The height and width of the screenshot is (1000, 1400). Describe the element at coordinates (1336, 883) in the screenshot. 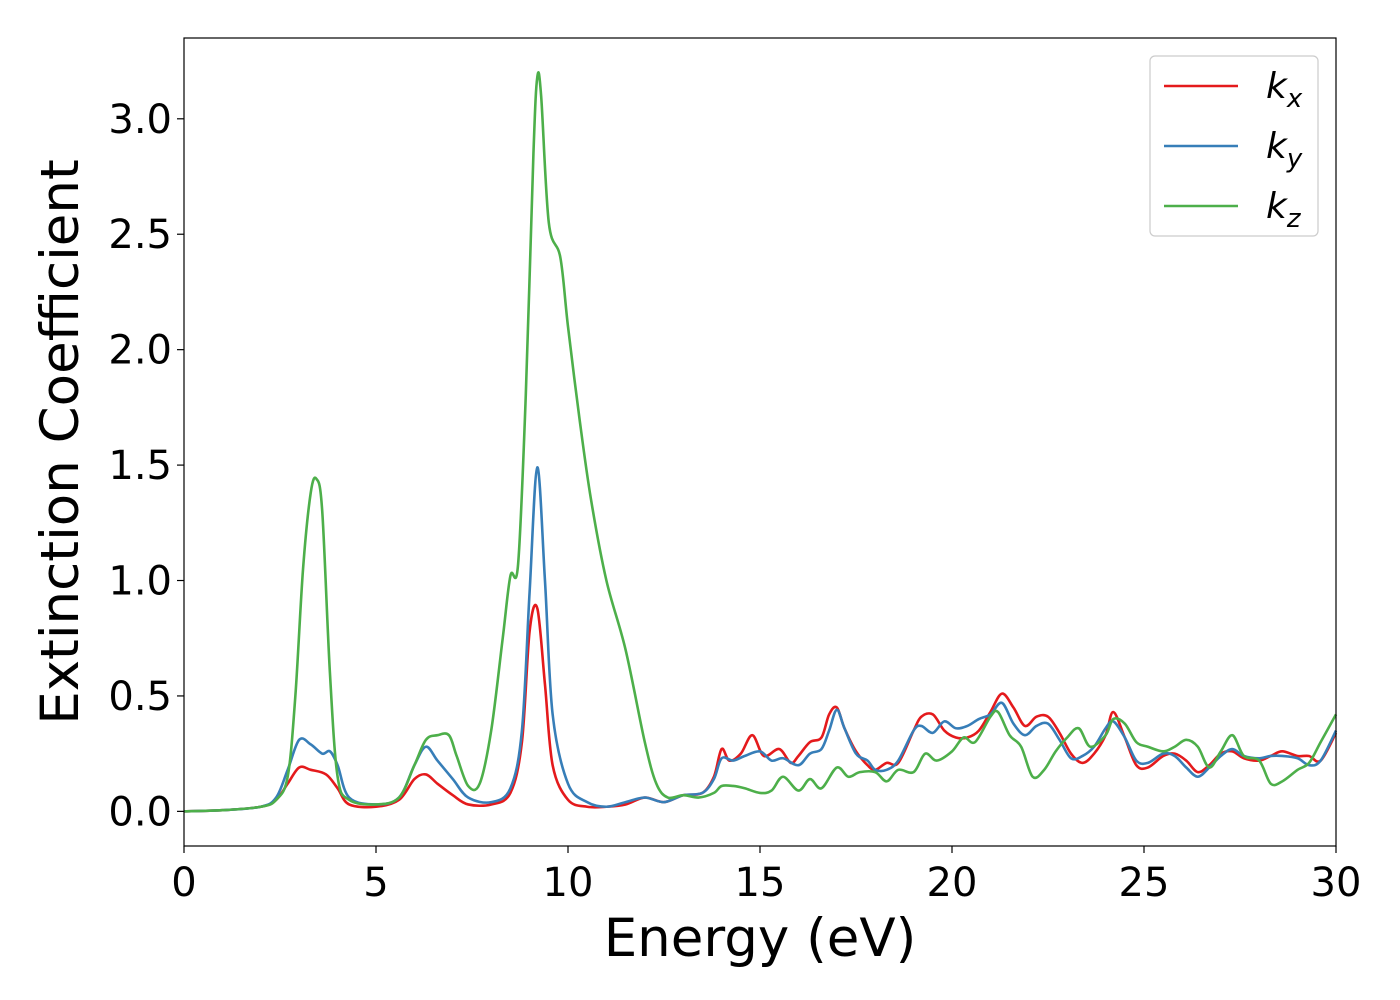

I see `x-tick-label: 30` at that location.